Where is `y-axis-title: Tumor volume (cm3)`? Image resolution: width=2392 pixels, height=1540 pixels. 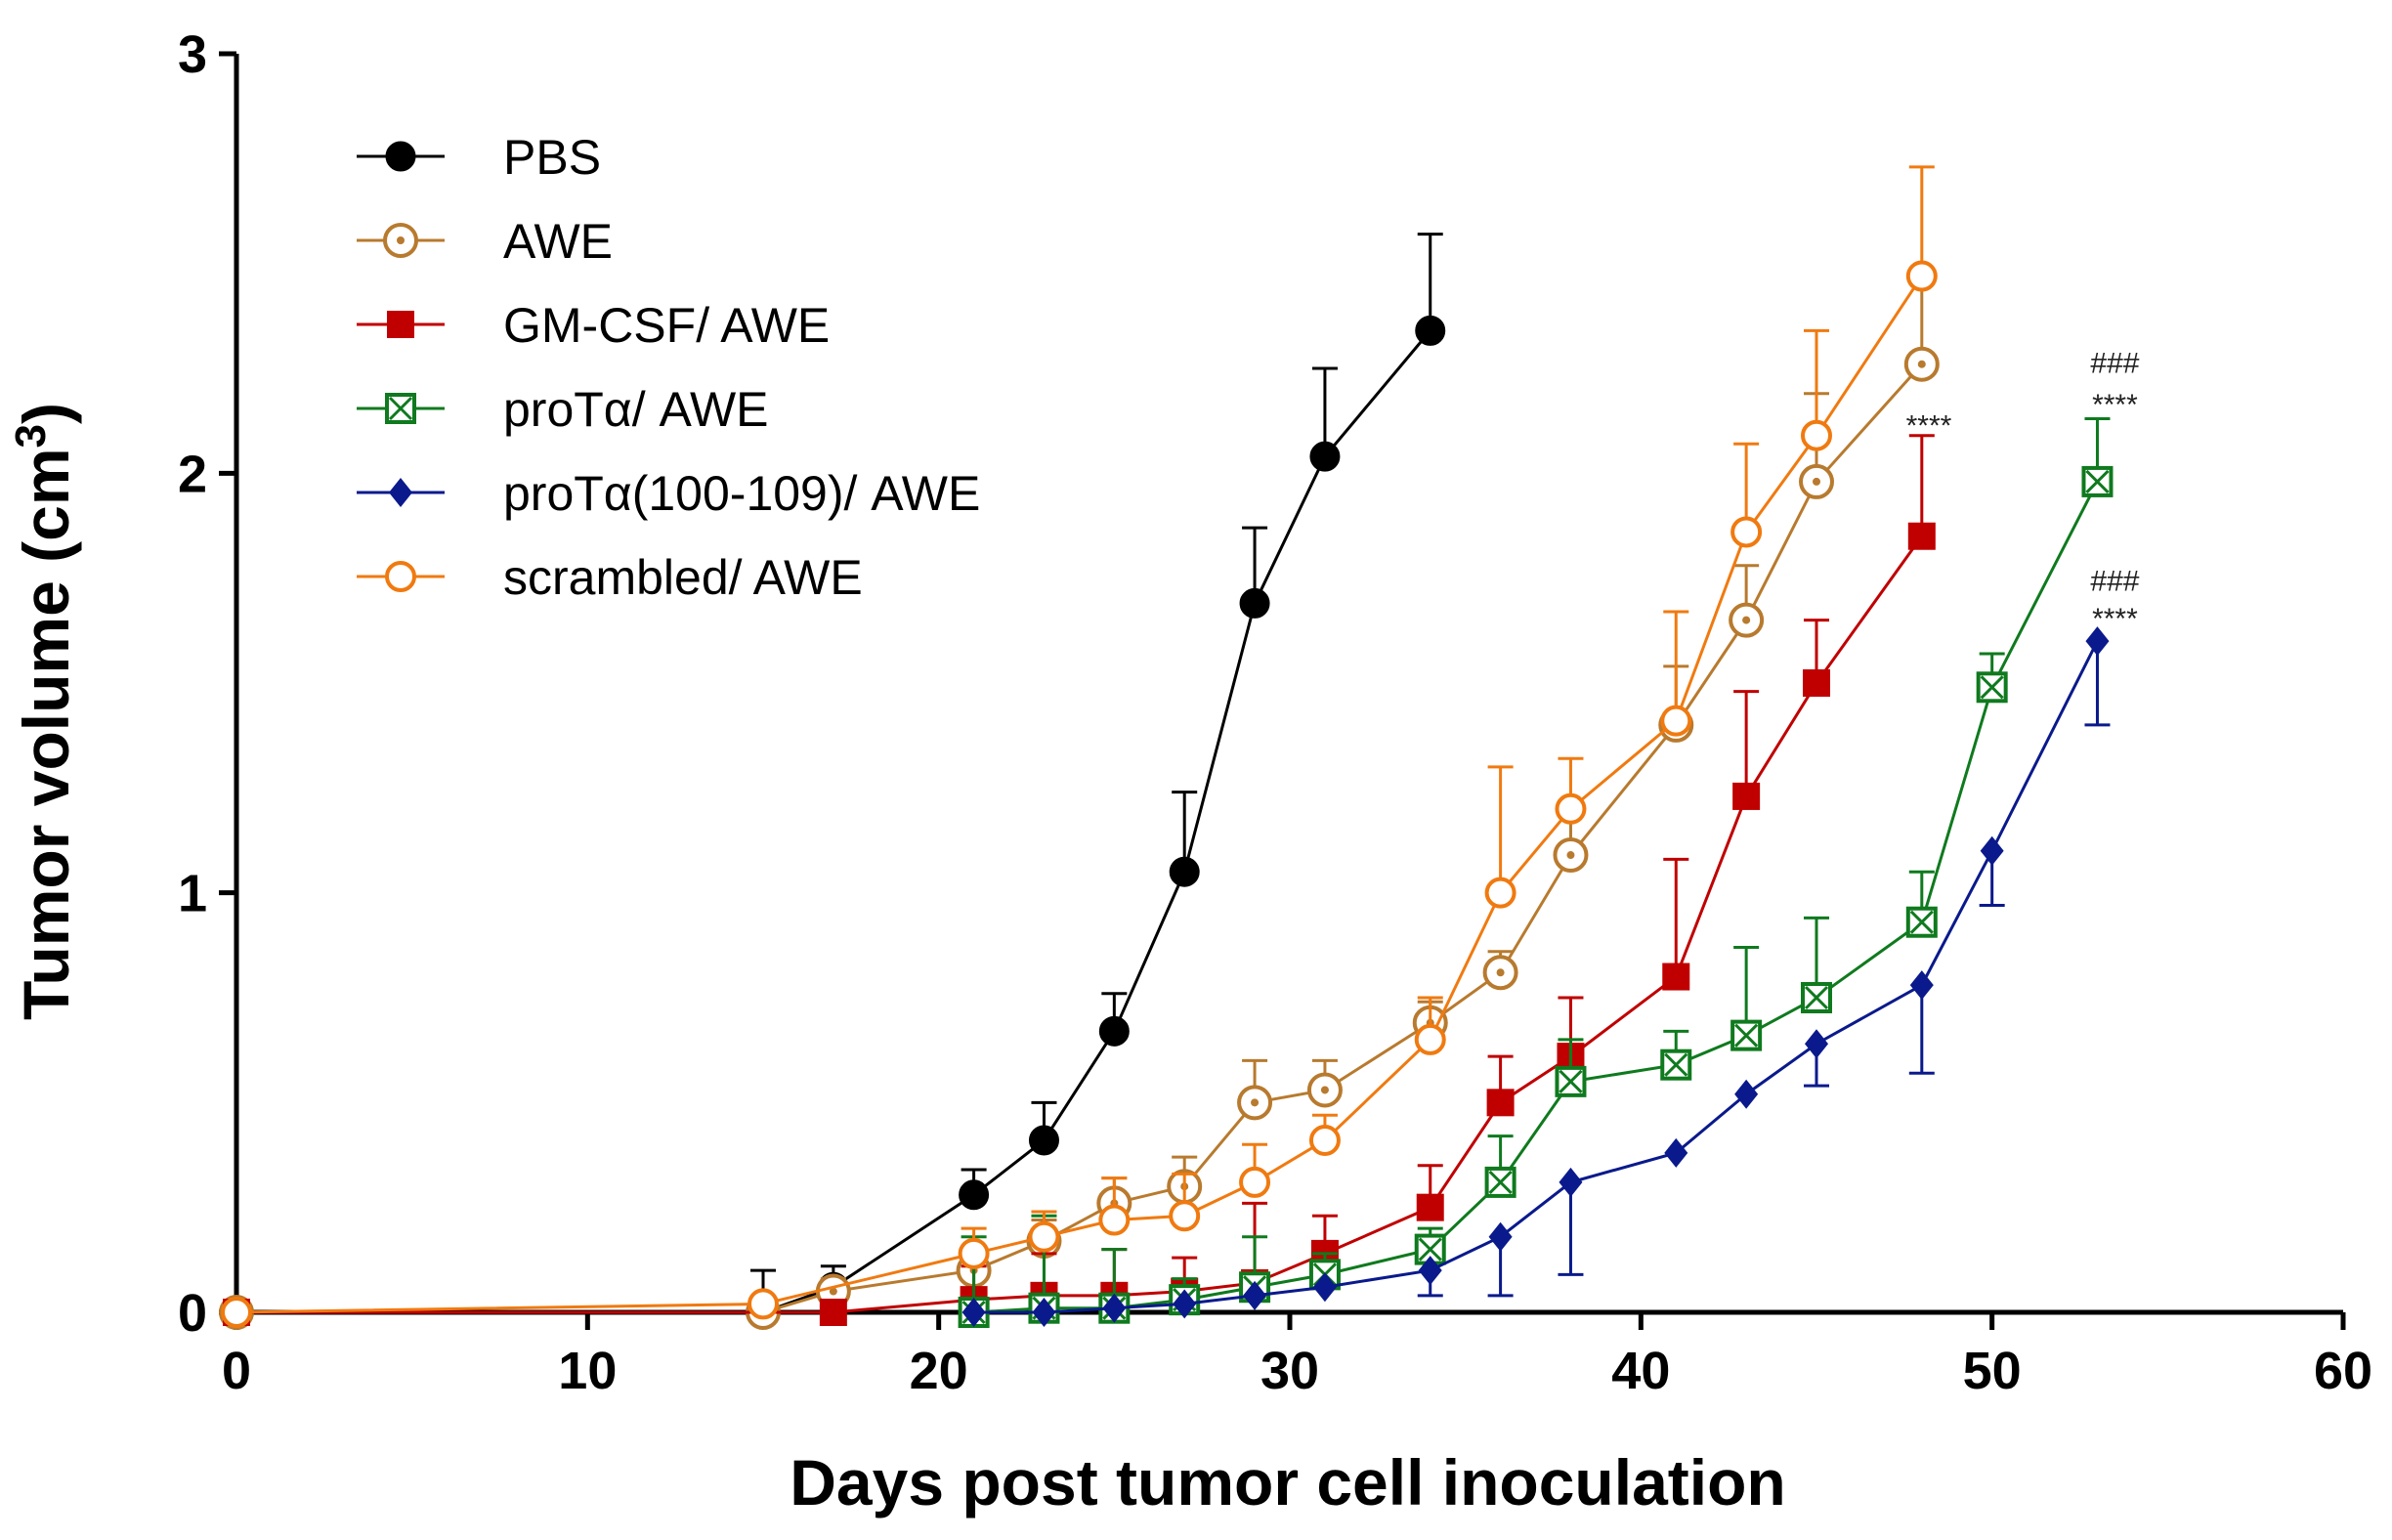 y-axis-title: Tumor volume (cm3) is located at coordinates (44, 711).